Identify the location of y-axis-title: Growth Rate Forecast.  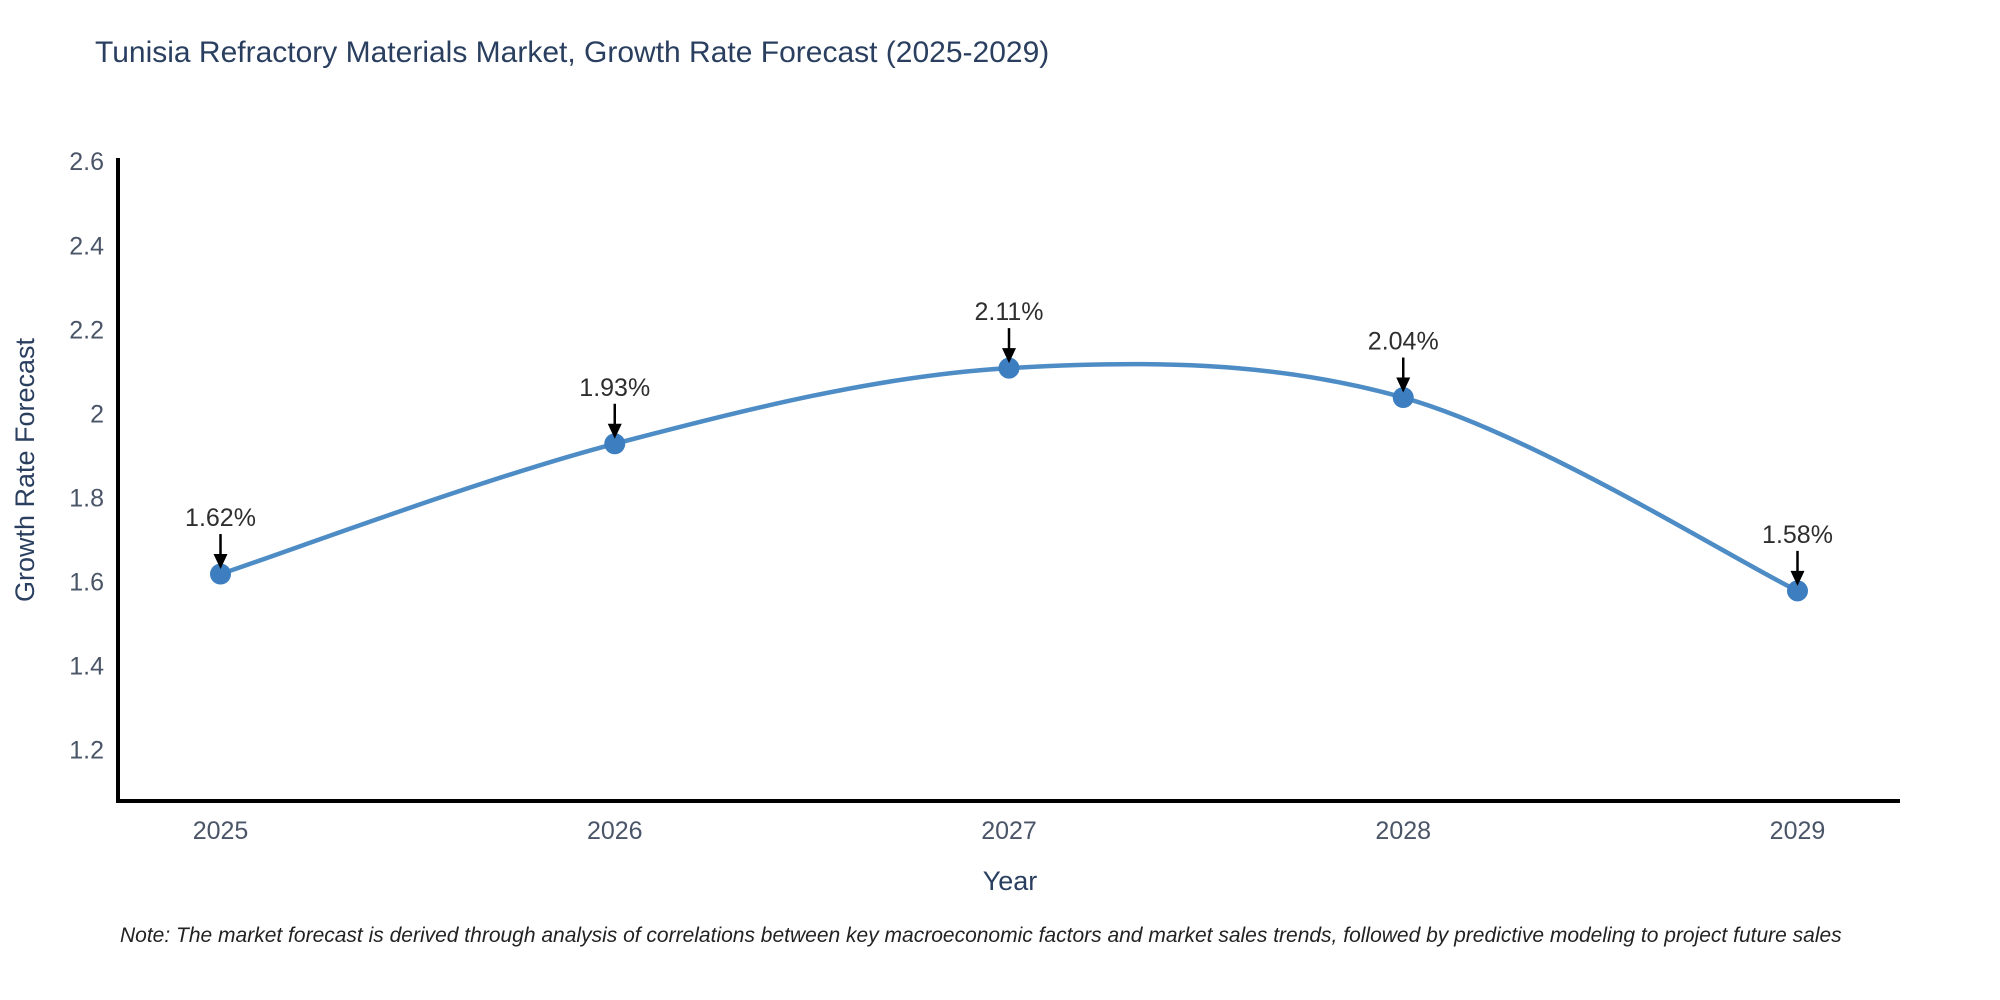
(25, 470).